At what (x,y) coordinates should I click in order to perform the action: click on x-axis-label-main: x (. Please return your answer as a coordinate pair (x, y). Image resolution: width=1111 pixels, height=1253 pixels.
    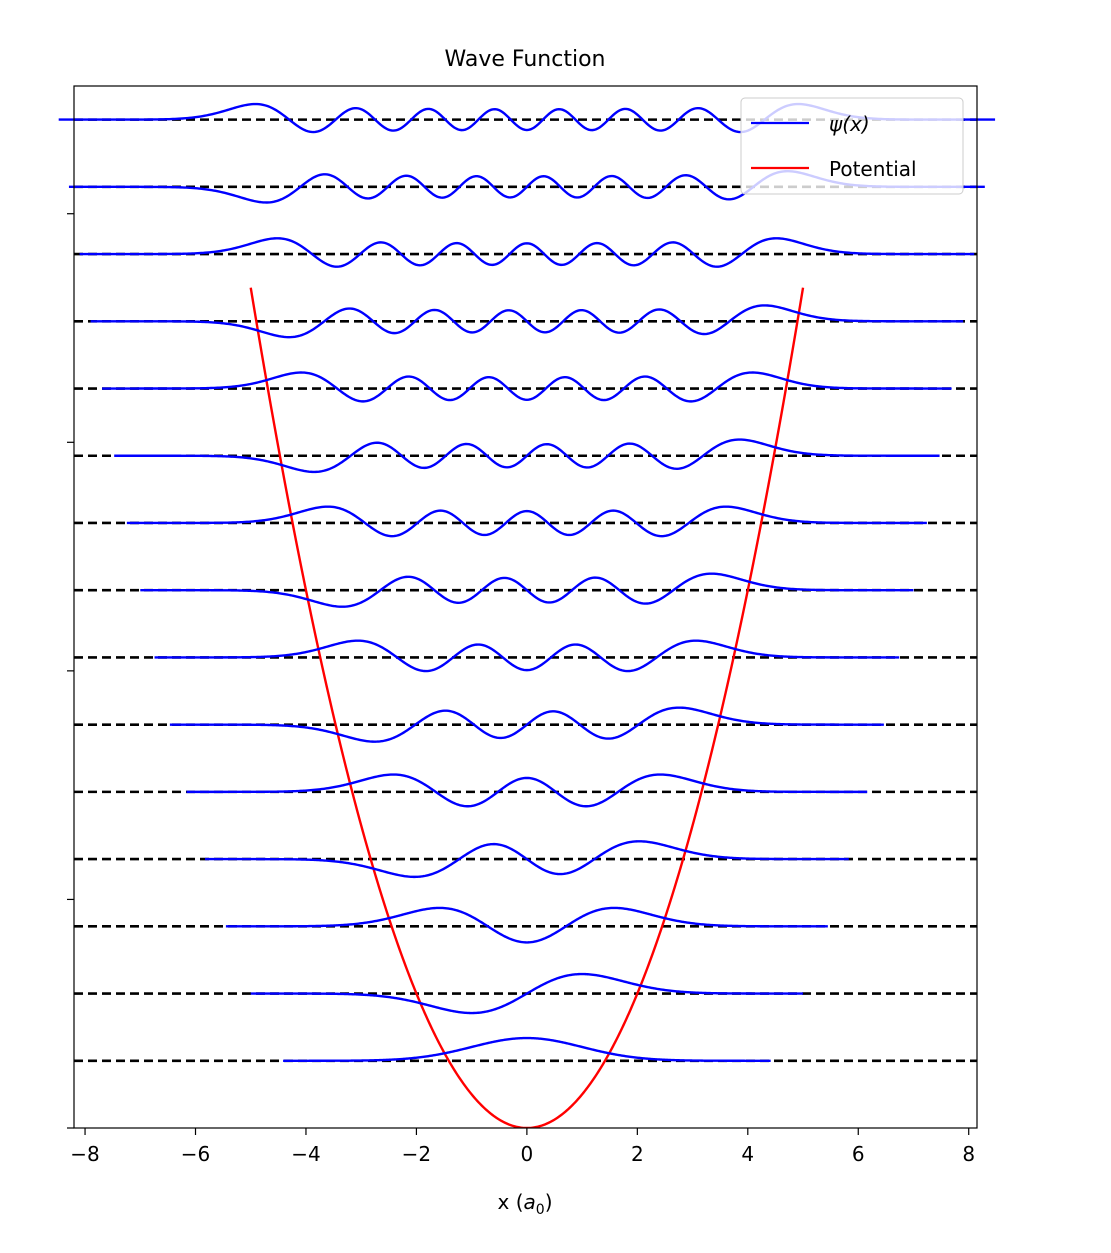
    Looking at the image, I should click on (511, 1202).